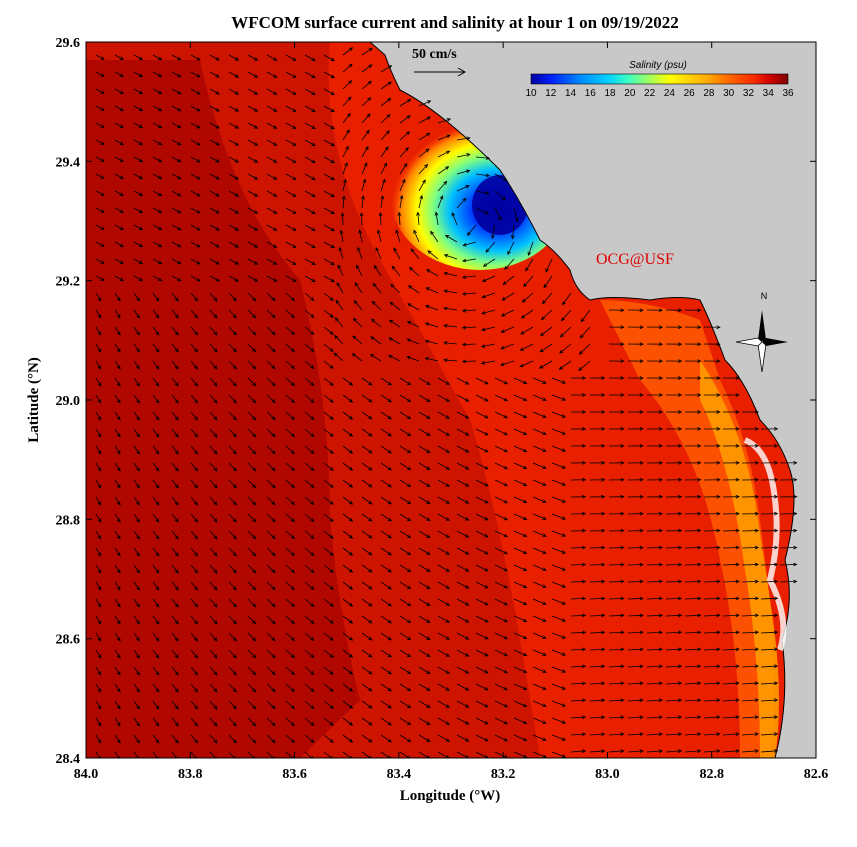 The height and width of the screenshot is (847, 857). I want to click on x-tick-label: 83.2, so click(503, 774).